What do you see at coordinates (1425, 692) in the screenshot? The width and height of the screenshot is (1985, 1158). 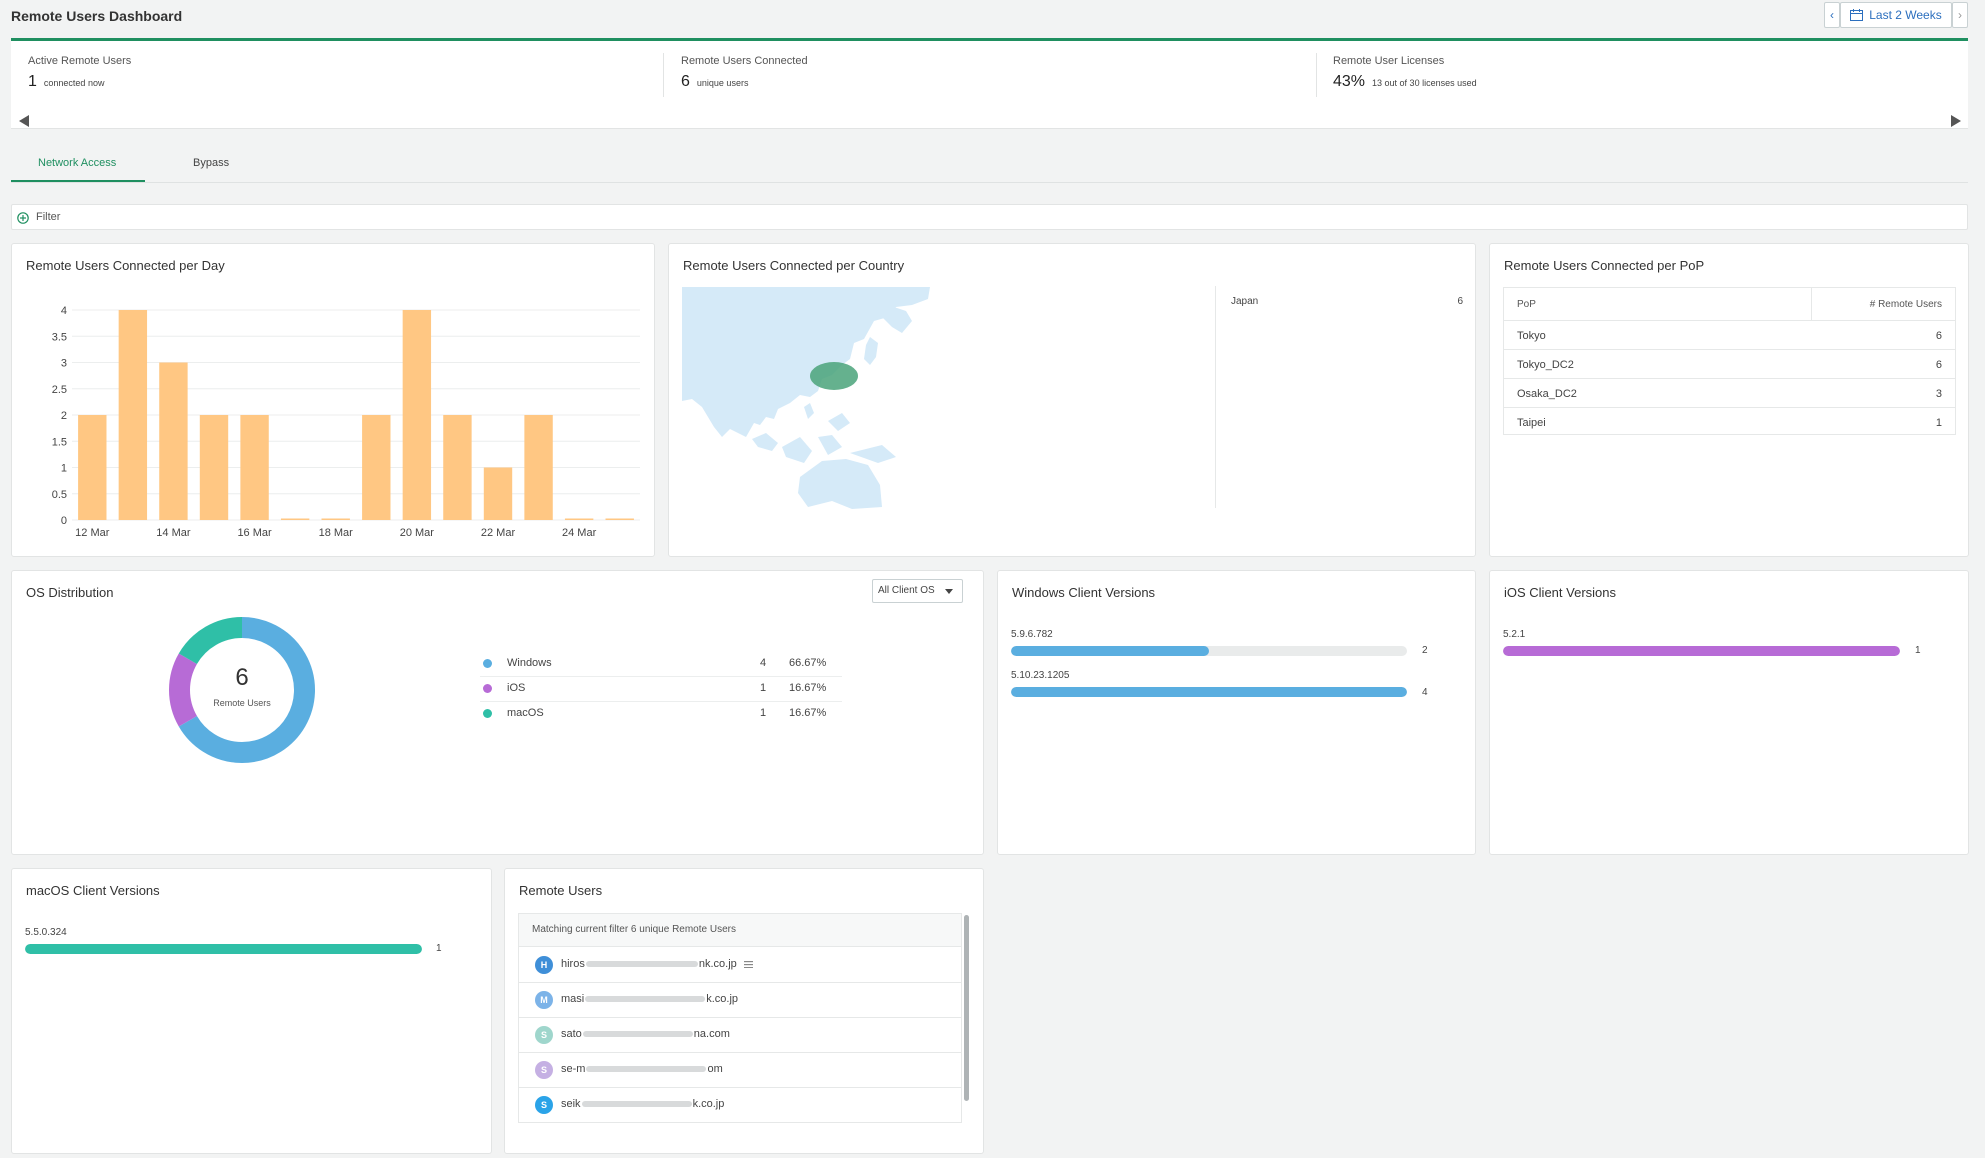 I see `version-count: 4` at bounding box center [1425, 692].